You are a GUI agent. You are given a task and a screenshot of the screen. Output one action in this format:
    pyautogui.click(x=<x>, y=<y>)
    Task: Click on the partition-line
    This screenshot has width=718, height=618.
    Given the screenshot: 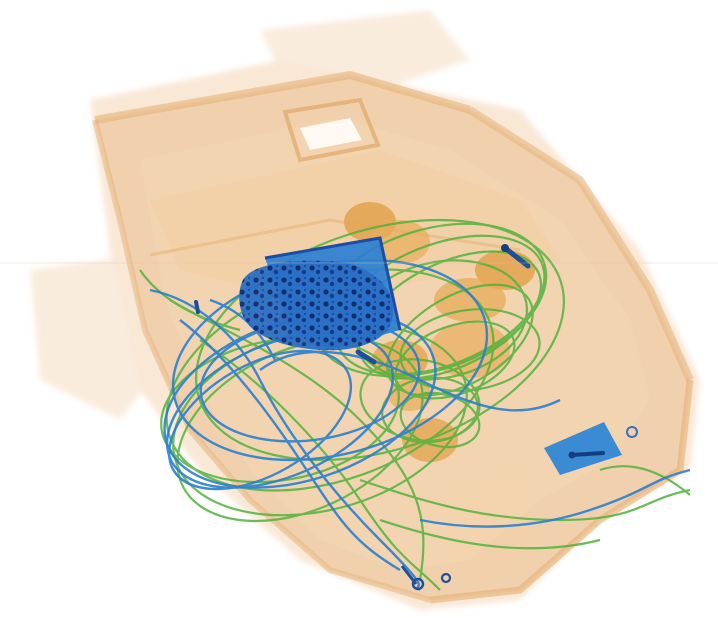 What is the action you would take?
    pyautogui.click(x=335, y=237)
    